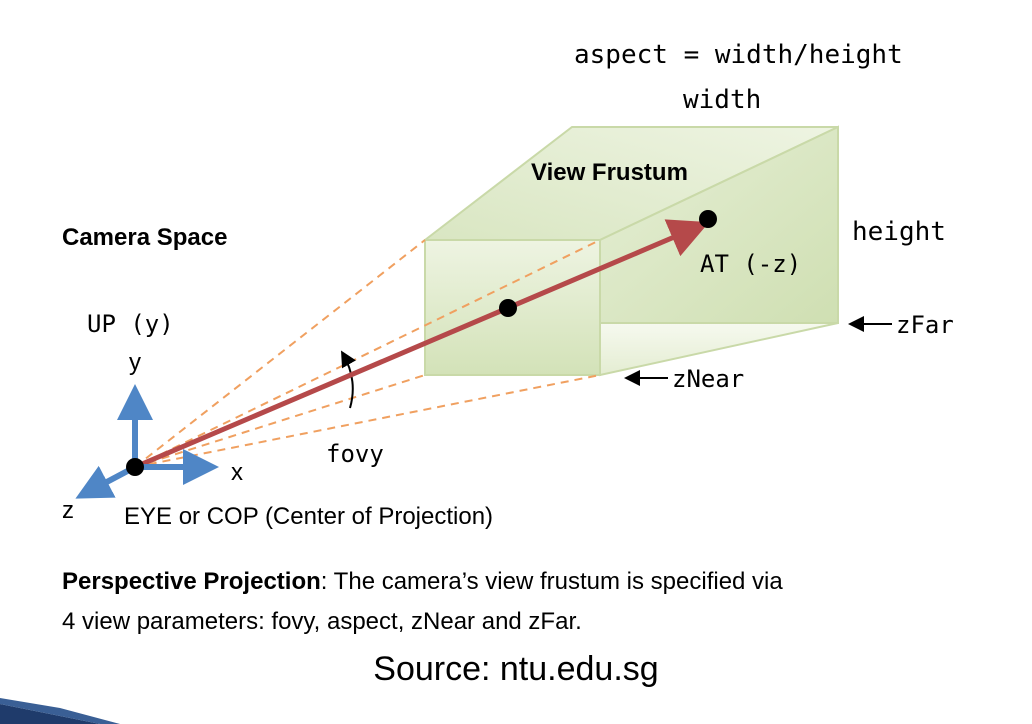  What do you see at coordinates (348, 379) in the screenshot?
I see `fovy-arc` at bounding box center [348, 379].